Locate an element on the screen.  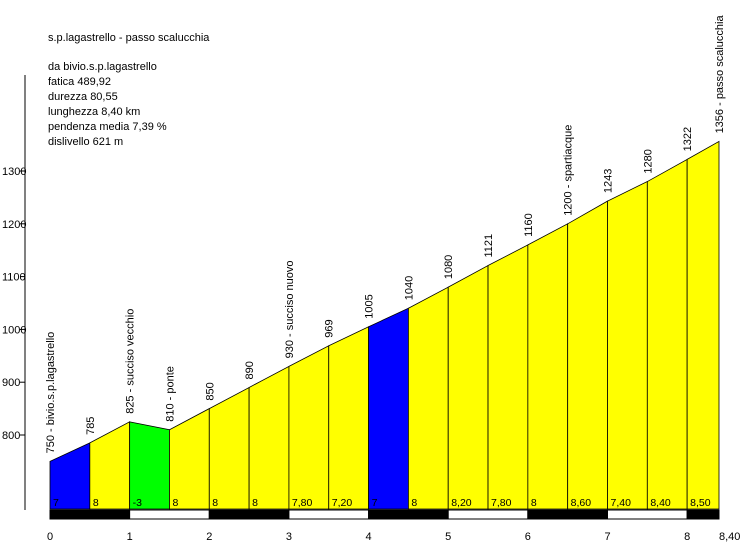
x-tick-label: 5 is located at coordinates (448, 537).